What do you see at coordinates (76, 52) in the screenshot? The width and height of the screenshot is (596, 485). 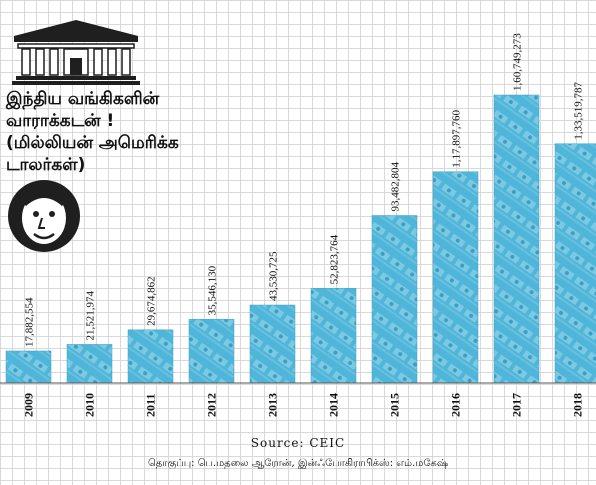 I see `bank-building-icon` at bounding box center [76, 52].